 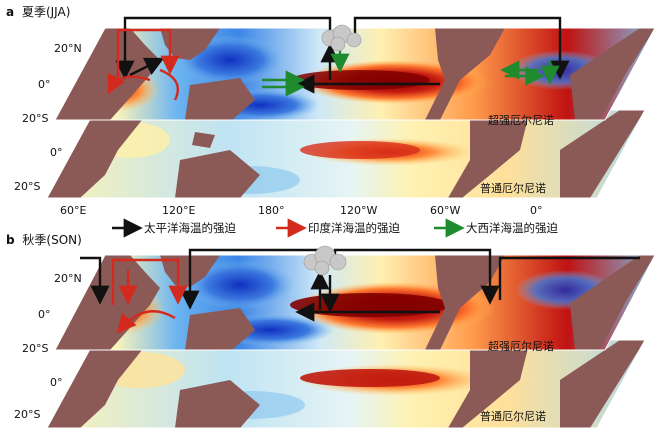 I want to click on panel-b-strong-label: 超强厄尔尼诺, so click(x=521, y=346).